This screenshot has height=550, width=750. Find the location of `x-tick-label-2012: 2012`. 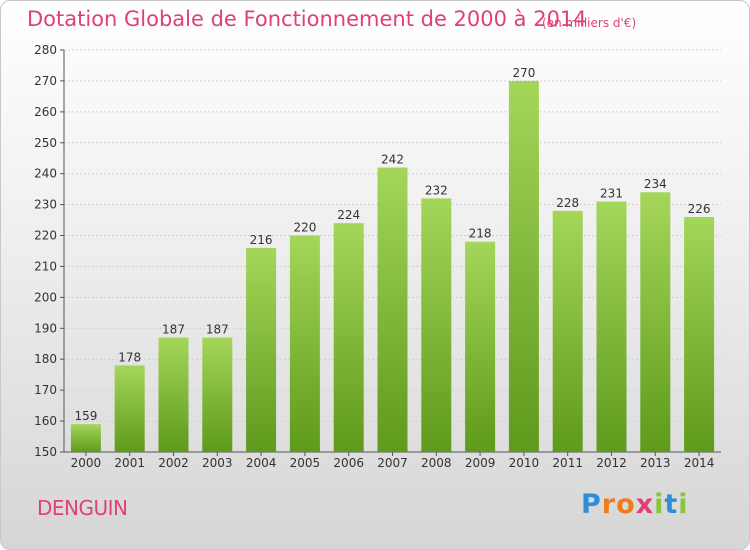

x-tick-label-2012: 2012 is located at coordinates (611, 463).